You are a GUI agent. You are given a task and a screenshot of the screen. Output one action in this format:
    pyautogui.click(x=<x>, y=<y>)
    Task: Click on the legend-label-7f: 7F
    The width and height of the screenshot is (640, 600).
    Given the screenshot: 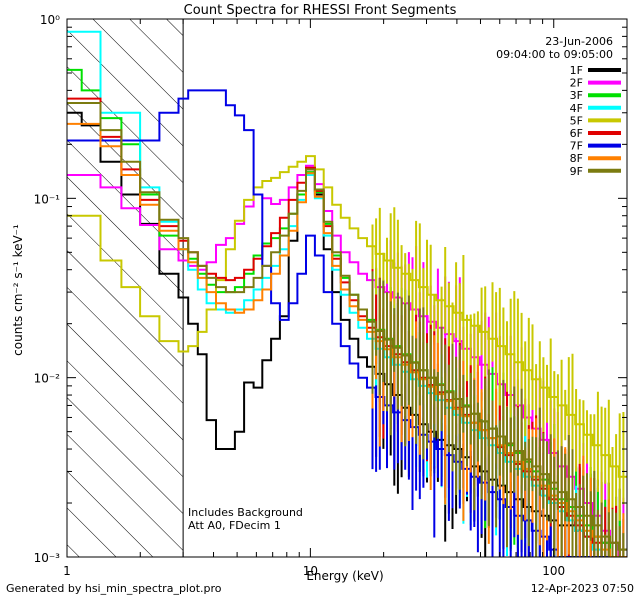 What is the action you would take?
    pyautogui.click(x=576, y=146)
    